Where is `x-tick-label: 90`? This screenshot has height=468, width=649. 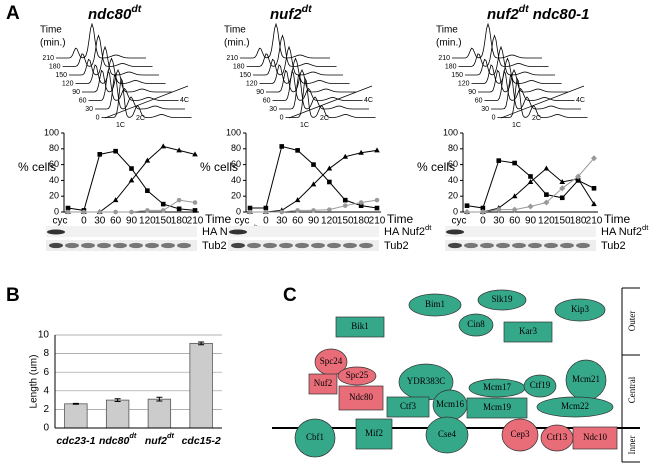 x-tick-label: 90 is located at coordinates (531, 221).